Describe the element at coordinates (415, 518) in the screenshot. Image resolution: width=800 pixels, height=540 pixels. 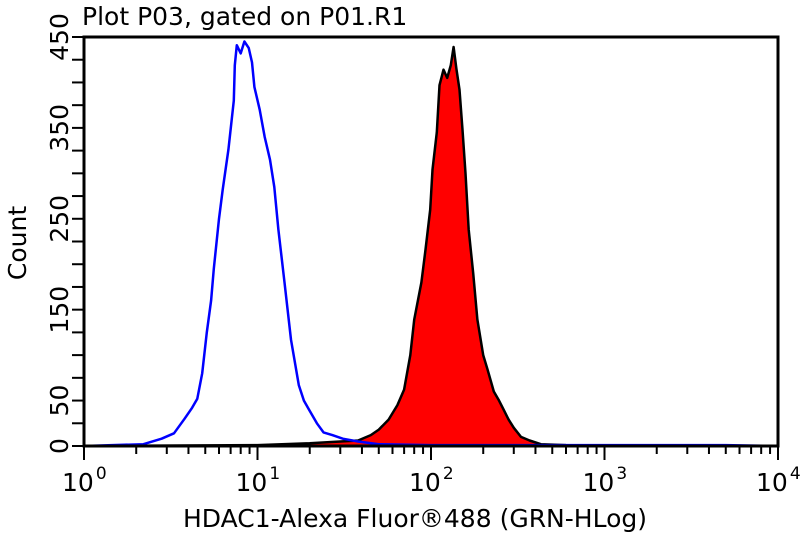
I see `x-axis-label: HDAC1-Alexa Fluor®488 (GRN-HLog)` at that location.